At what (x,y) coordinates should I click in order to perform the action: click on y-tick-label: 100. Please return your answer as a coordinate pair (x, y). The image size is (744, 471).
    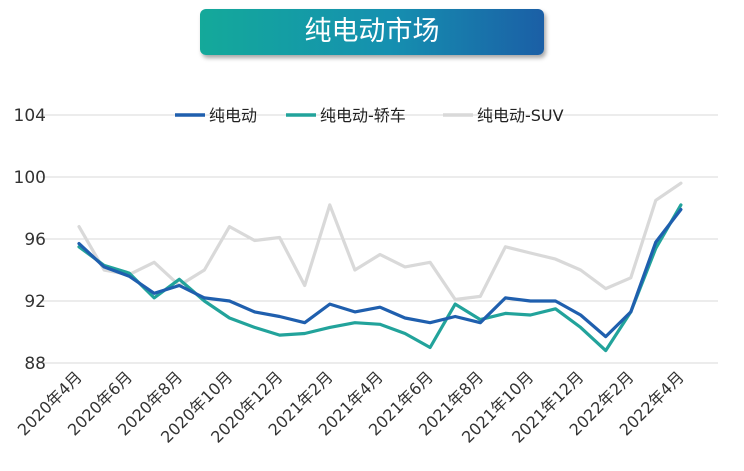
    Looking at the image, I should click on (30, 178).